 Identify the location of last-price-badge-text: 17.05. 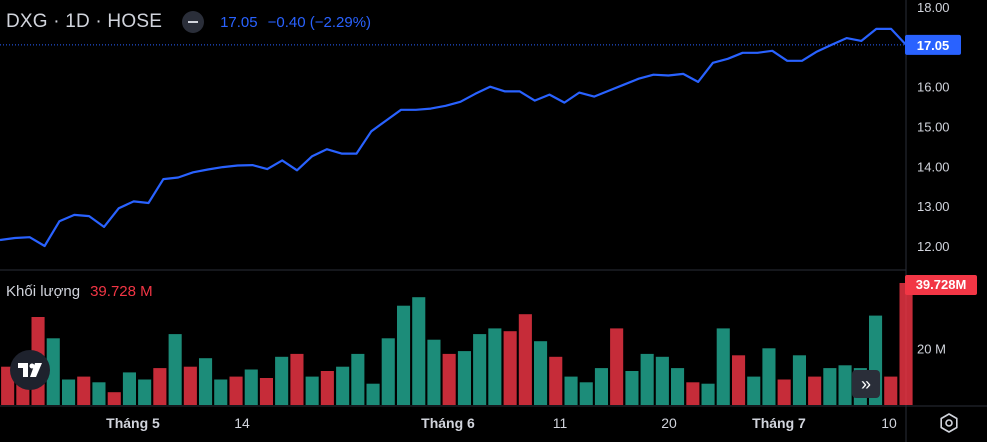
(933, 45).